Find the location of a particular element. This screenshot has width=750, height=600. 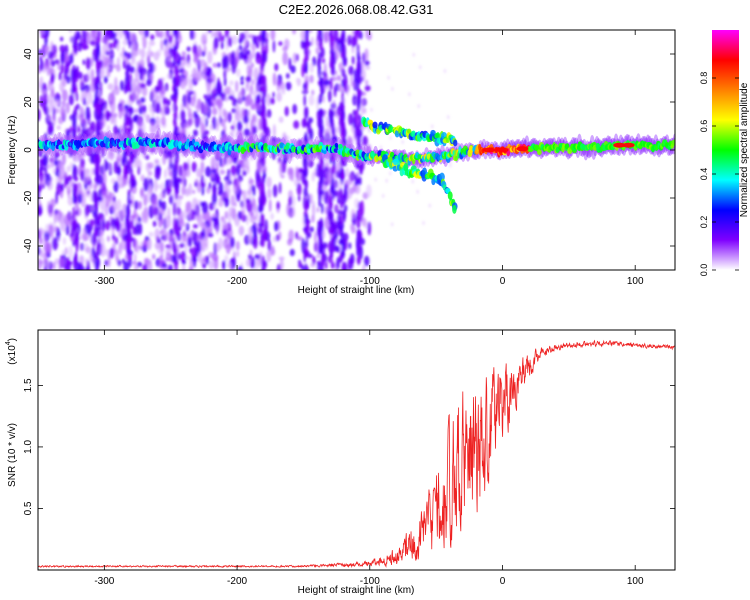

spectrogram-x-tick-label: -100 is located at coordinates (370, 281).